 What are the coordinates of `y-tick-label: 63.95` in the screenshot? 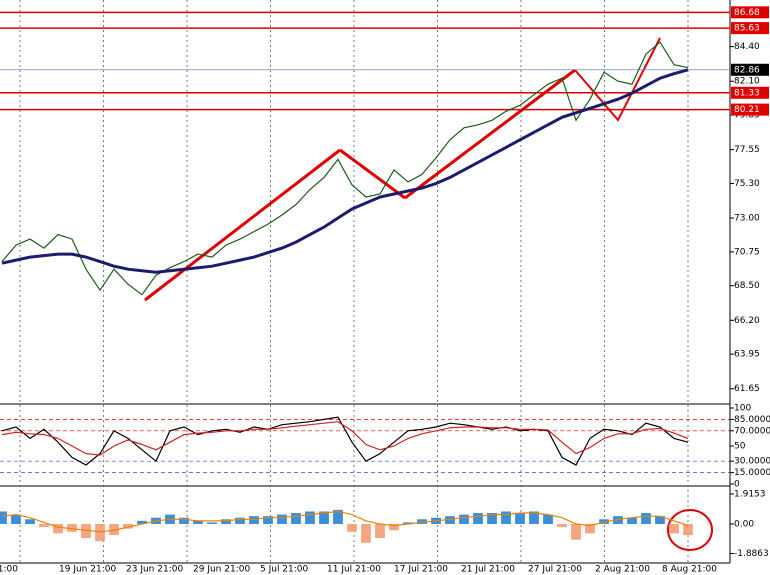 It's located at (747, 355).